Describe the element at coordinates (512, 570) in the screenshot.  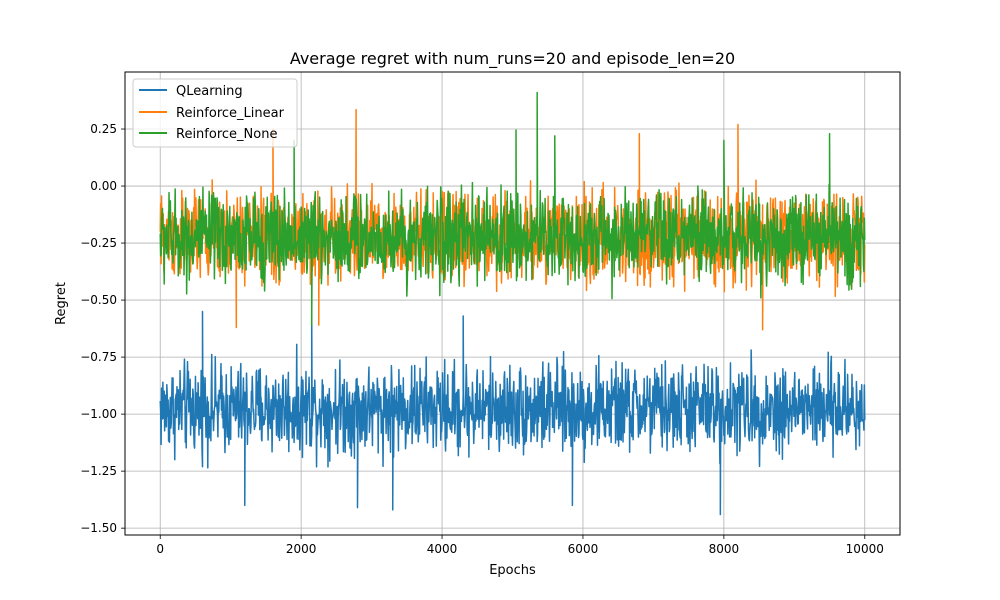
I see `x-axis-title: Epochs` at that location.